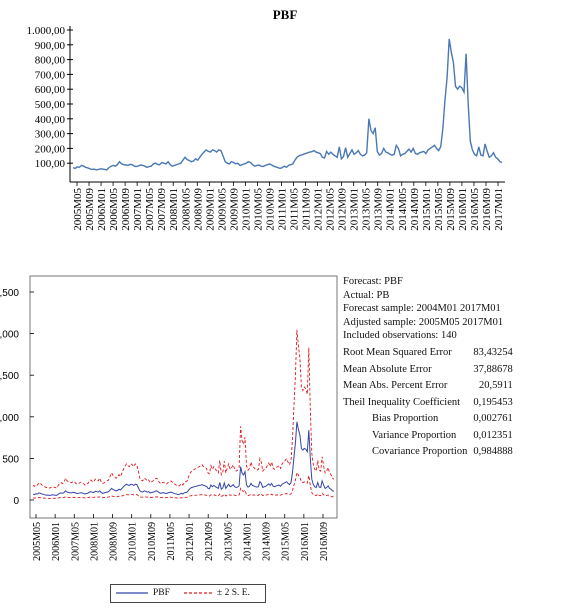 Image resolution: width=567 pixels, height=616 pixels. I want to click on bottom-series-group, so click(183, 414).